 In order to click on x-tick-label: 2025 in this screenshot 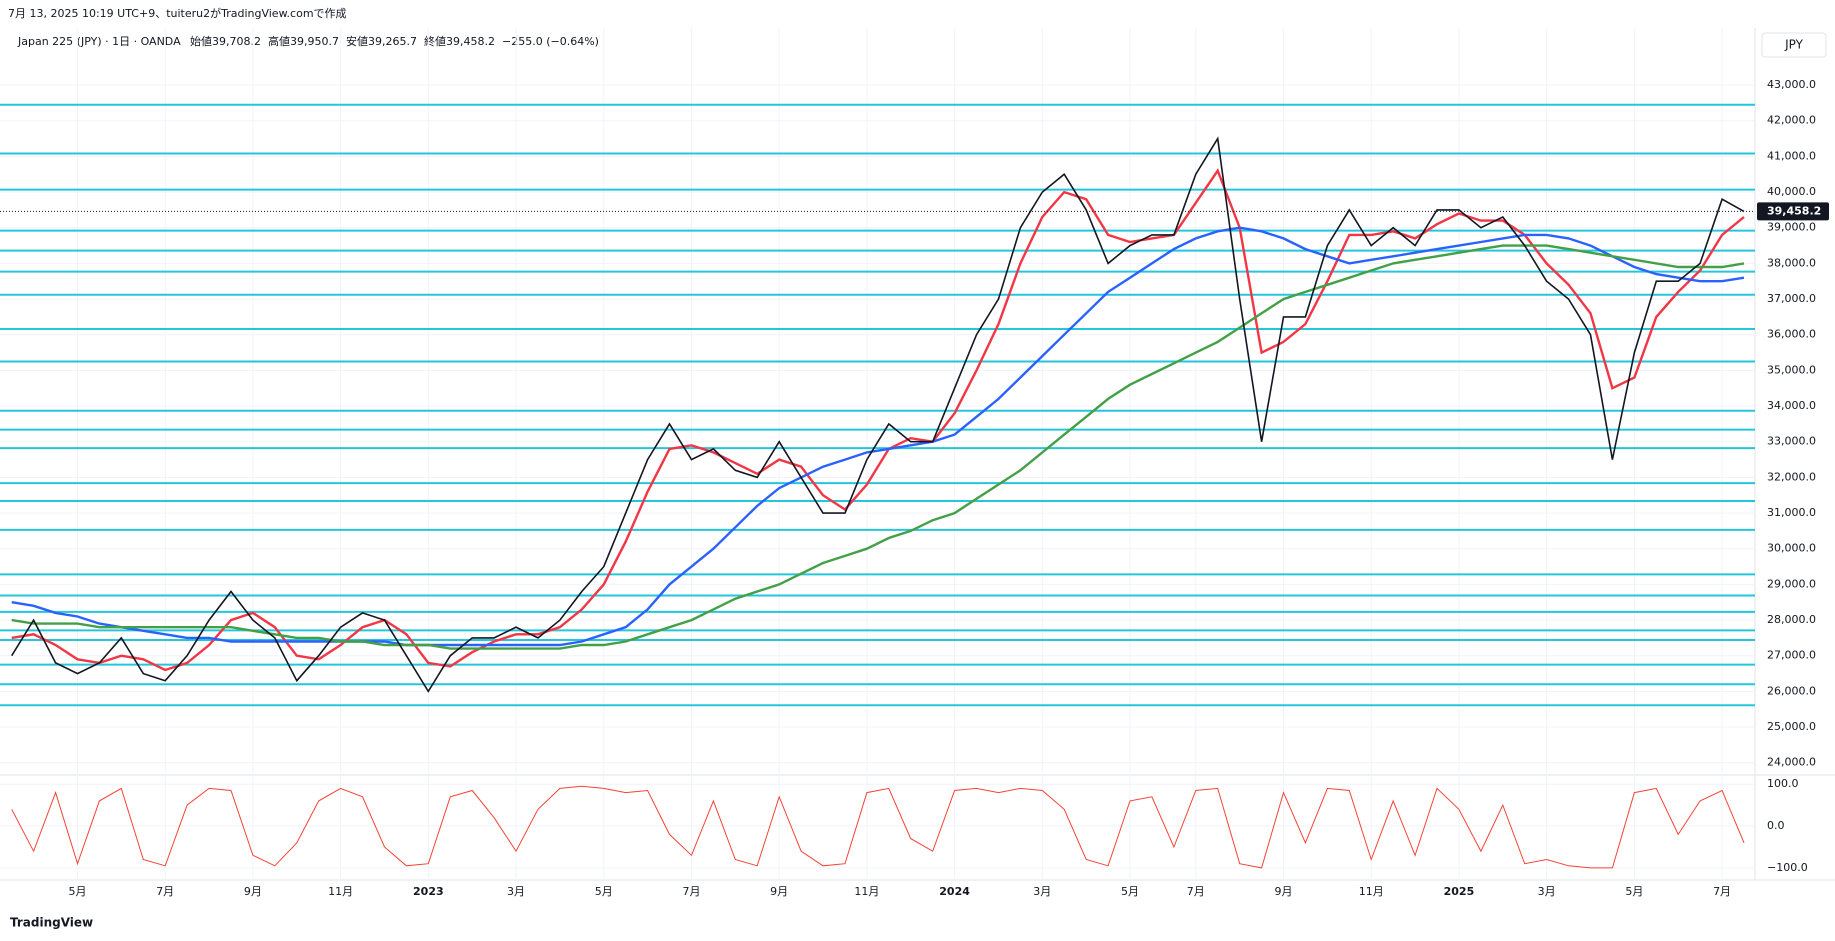, I will do `click(1459, 891)`.